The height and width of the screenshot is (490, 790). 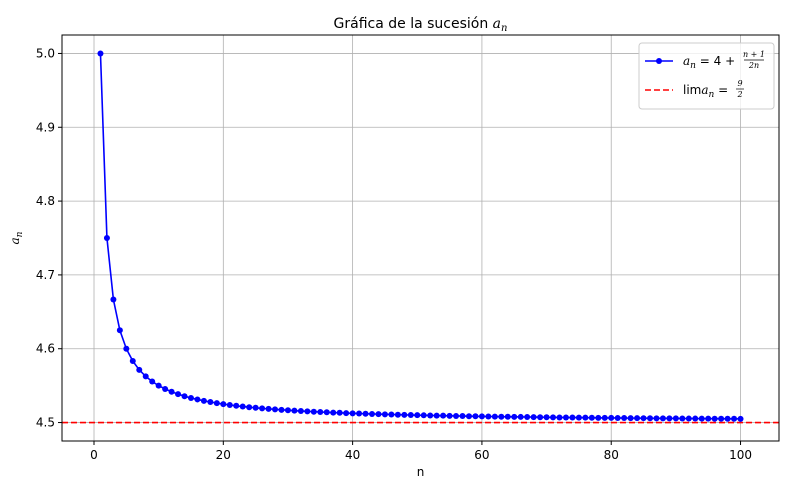 I want to click on x-axis-label: n, so click(x=421, y=472).